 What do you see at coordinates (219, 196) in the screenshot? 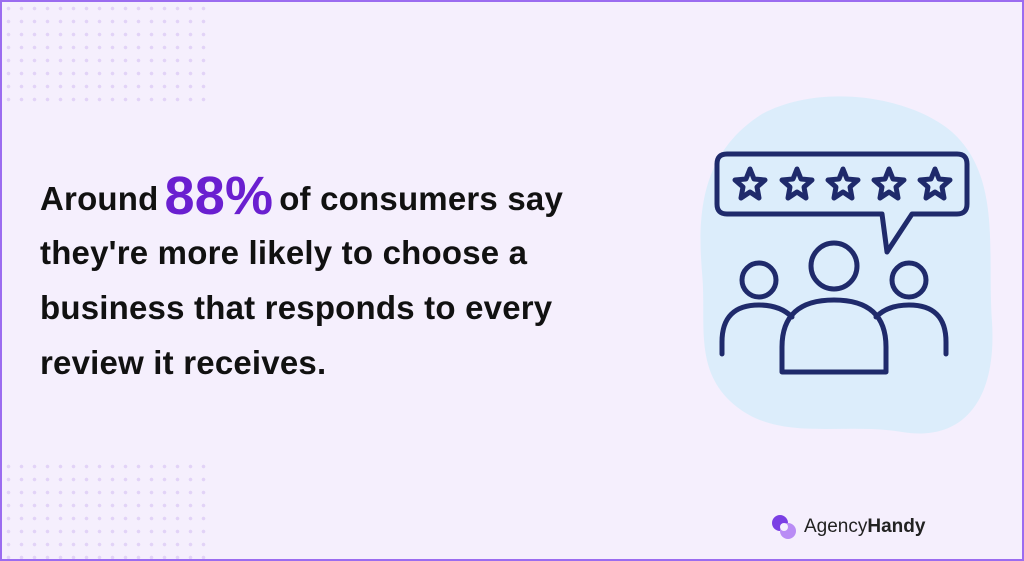
I see `highlight-stat: 88%` at bounding box center [219, 196].